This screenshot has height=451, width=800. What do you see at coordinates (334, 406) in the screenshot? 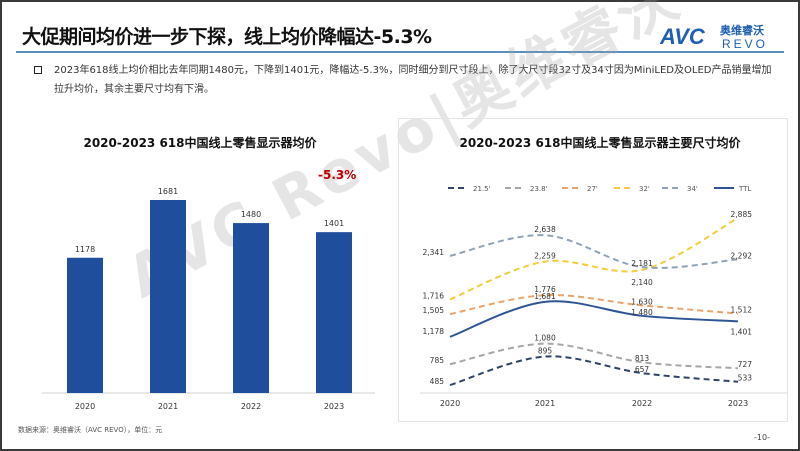
I see `bar-x-tick-label: 2023` at bounding box center [334, 406].